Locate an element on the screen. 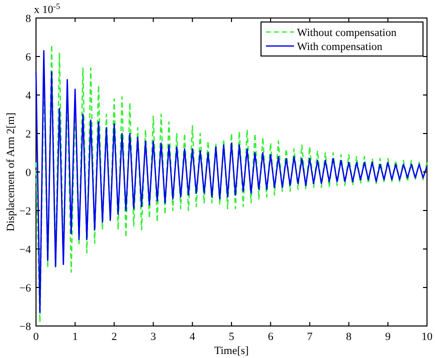 The image size is (435, 358). y-tick-label: −4 is located at coordinates (25, 250).